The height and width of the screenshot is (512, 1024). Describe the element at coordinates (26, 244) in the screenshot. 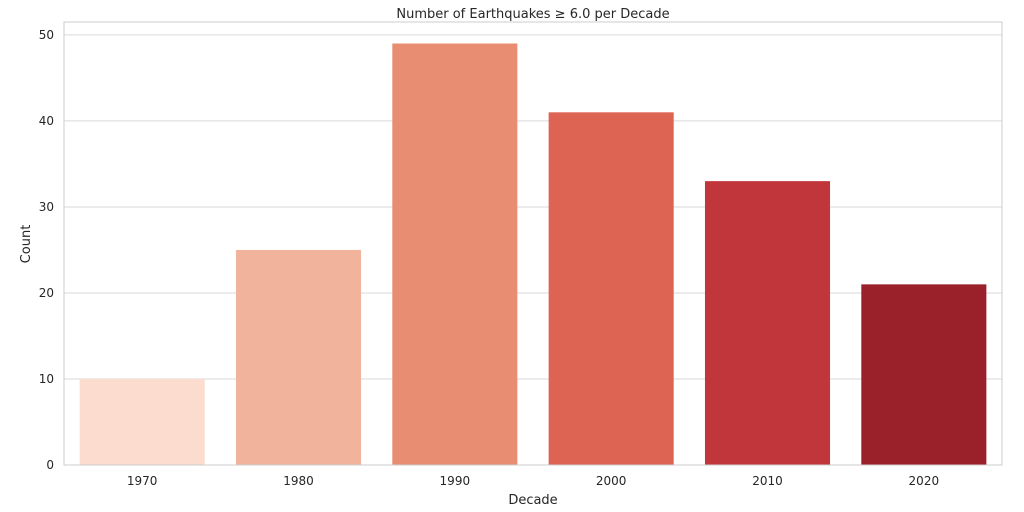

I see `y-axis-label: Count` at that location.